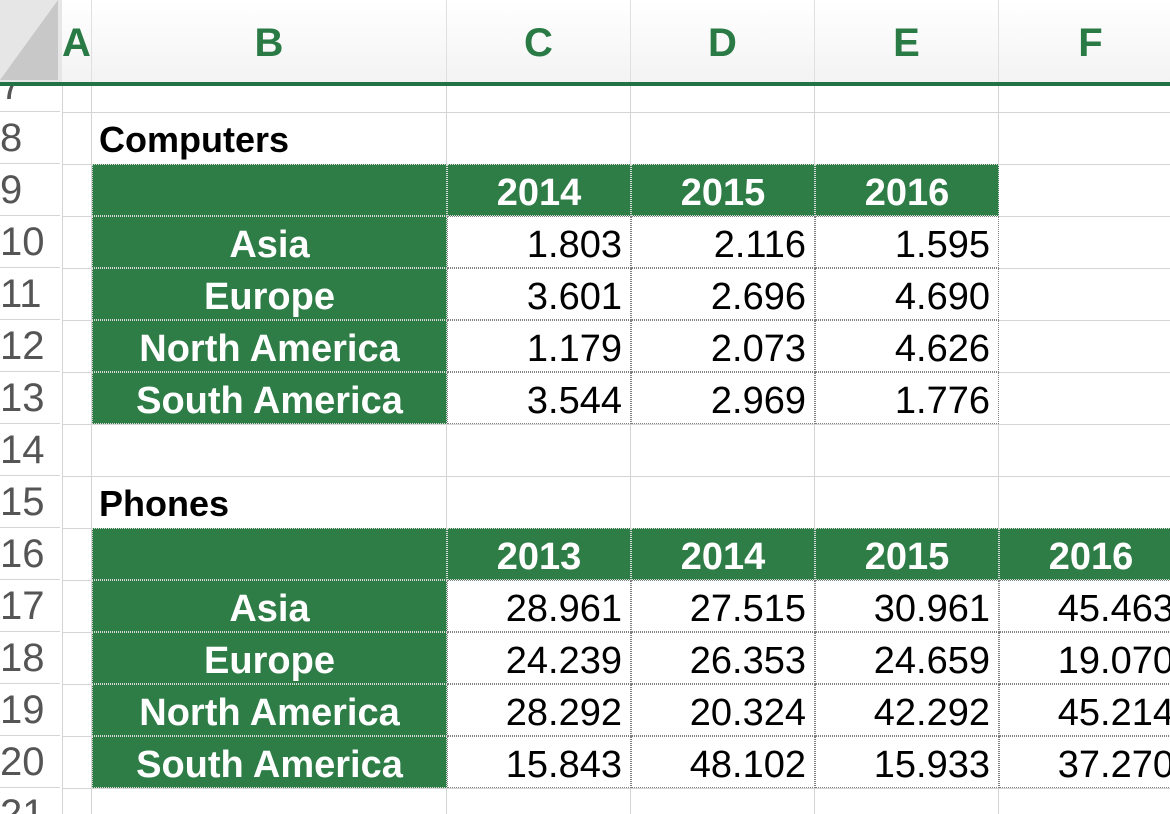 This screenshot has height=814, width=1170. Describe the element at coordinates (164, 503) in the screenshot. I see `phones-title: Phones` at that location.